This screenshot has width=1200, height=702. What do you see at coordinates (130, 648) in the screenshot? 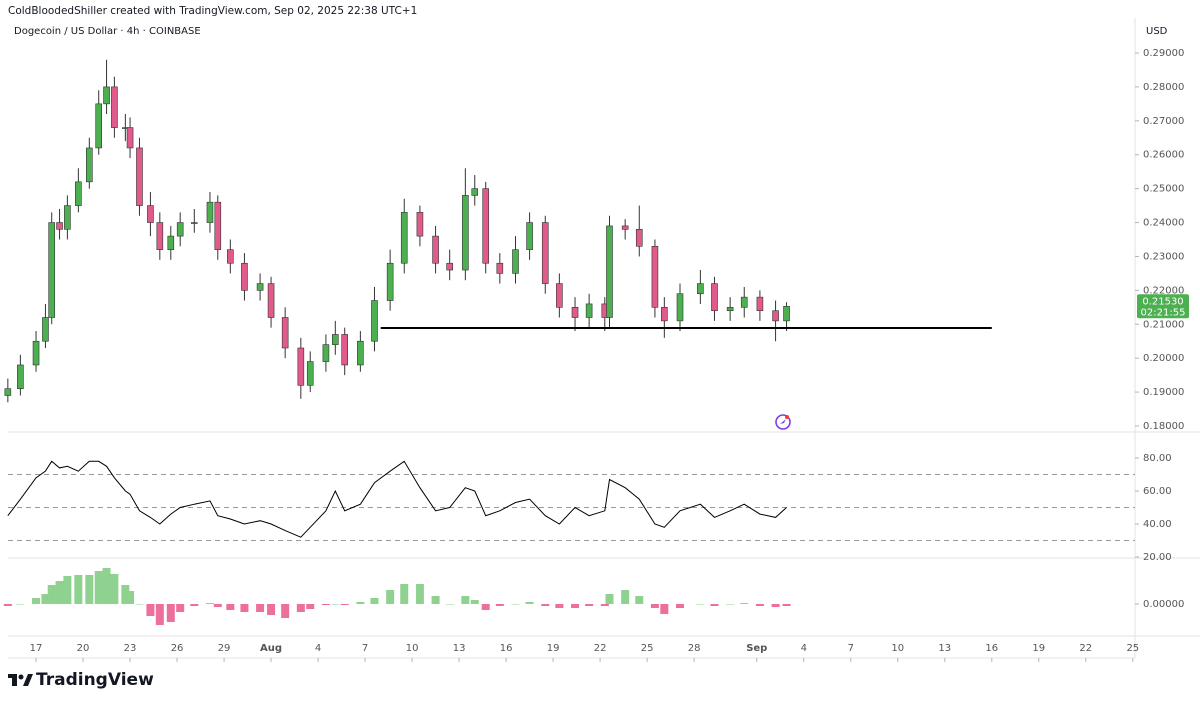
I see `x-tick-label: 23` at bounding box center [130, 648].